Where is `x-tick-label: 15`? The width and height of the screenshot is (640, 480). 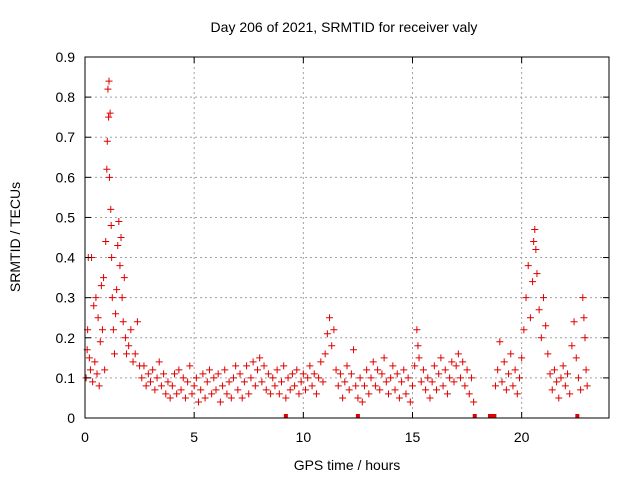 x-tick-label: 15 is located at coordinates (413, 437).